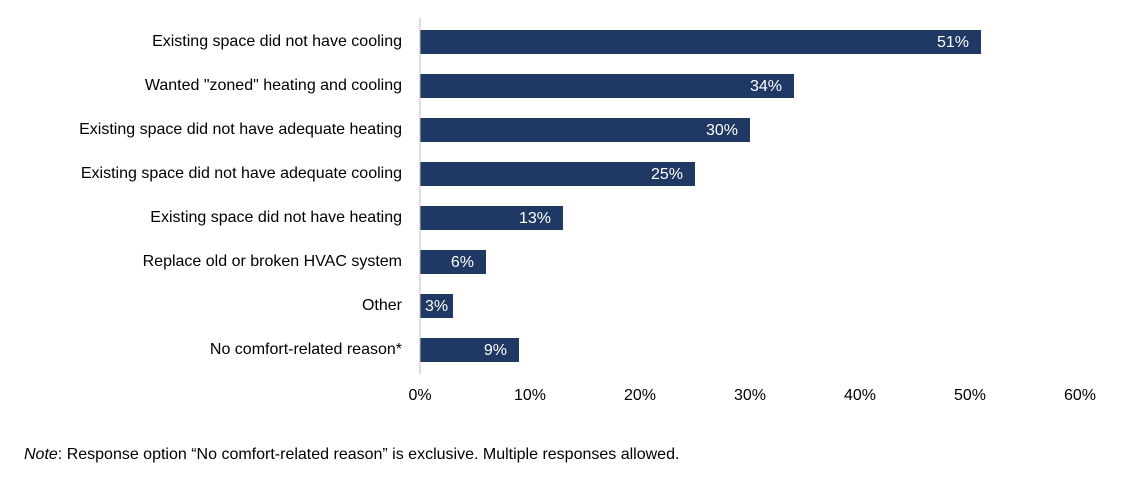 This screenshot has height=488, width=1137. What do you see at coordinates (535, 218) in the screenshot?
I see `value-label: 13%` at bounding box center [535, 218].